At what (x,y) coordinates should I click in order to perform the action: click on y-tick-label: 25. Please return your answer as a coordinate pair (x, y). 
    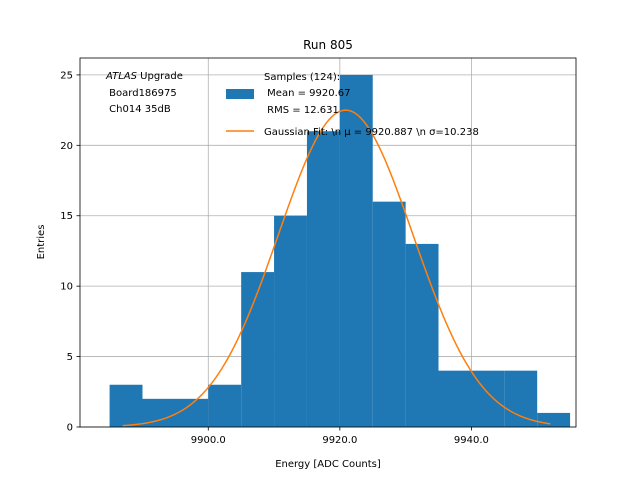
    Looking at the image, I should click on (66, 75).